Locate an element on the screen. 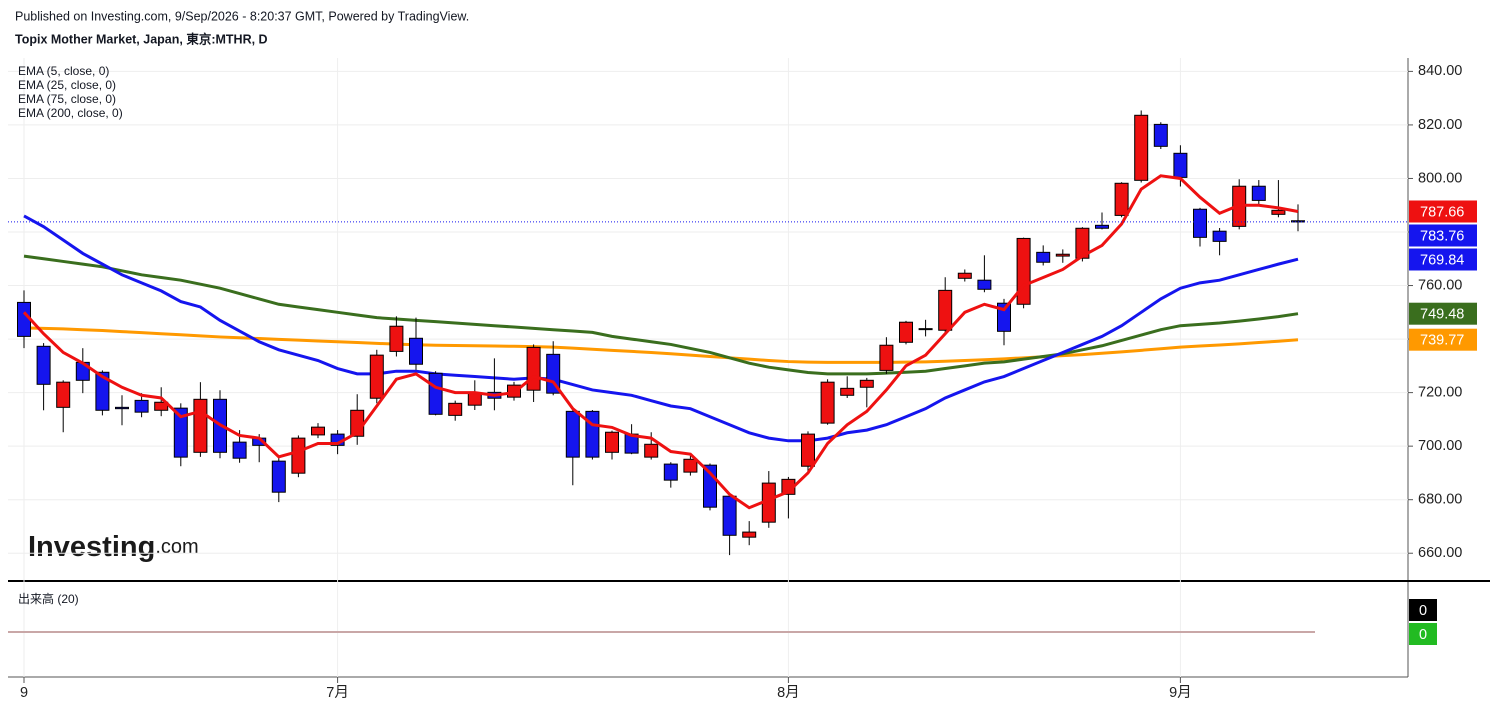 The image size is (1493, 711). x-tick-label: 9月 is located at coordinates (1180, 693).